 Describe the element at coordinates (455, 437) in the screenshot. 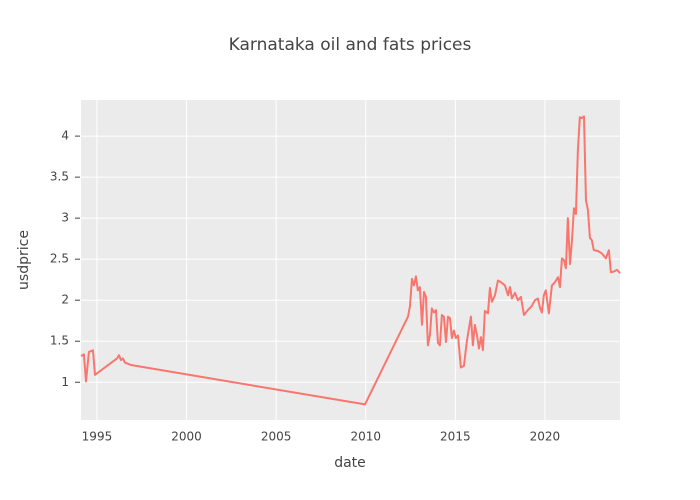

I see `x-tick-label: 2015` at that location.